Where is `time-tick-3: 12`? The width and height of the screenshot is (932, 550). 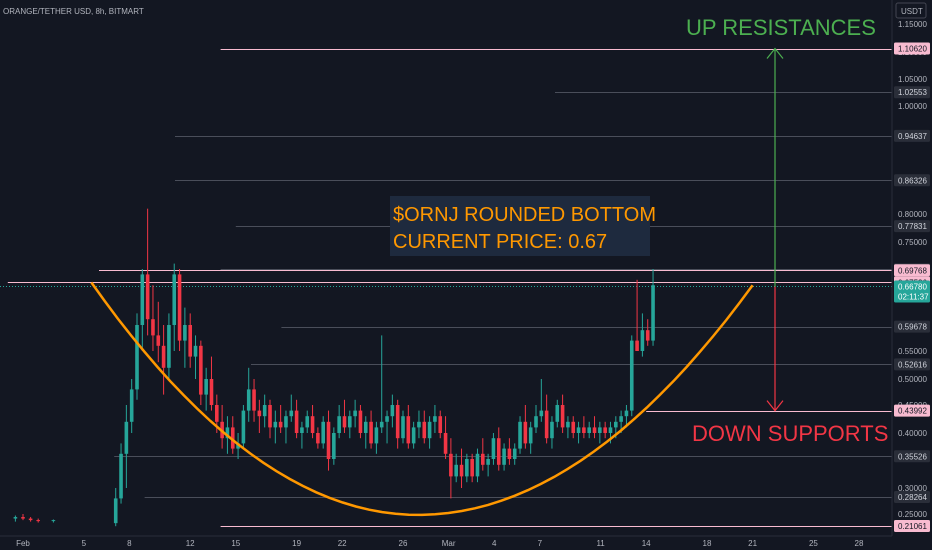
time-tick-3: 12 is located at coordinates (190, 543).